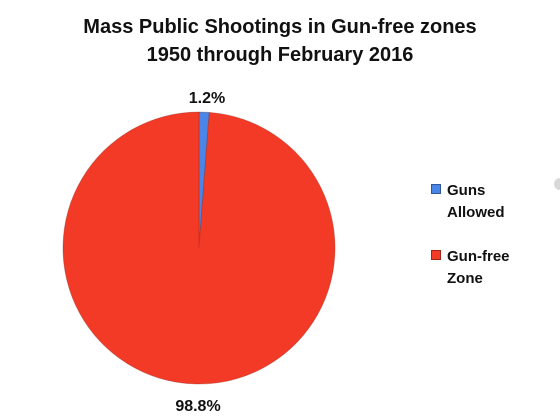  Describe the element at coordinates (197, 406) in the screenshot. I see `data-label-gun-free-zone: 98.8%` at that location.